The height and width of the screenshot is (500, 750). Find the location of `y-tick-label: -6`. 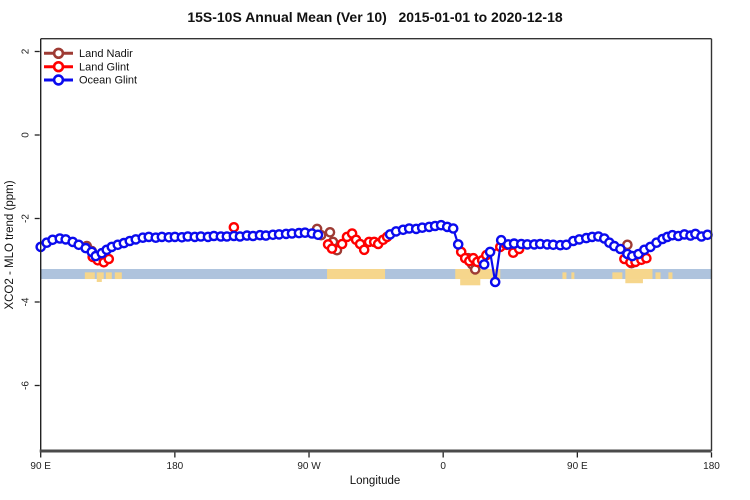

y-tick-label: -6 is located at coordinates (26, 385).